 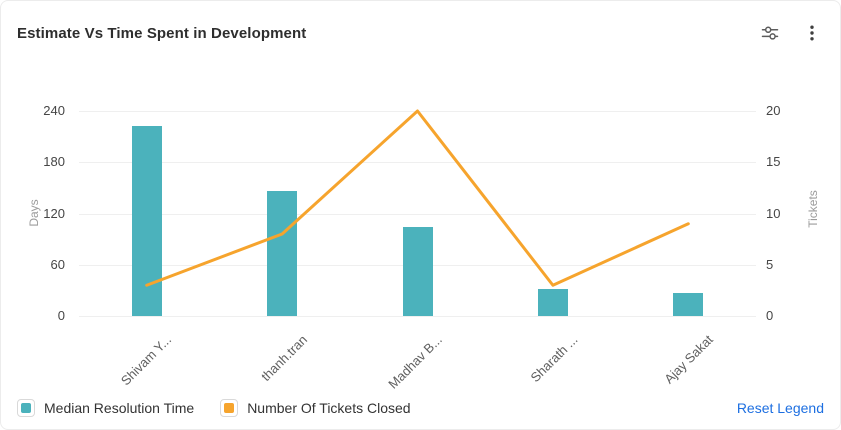 I want to click on bar-madhav-b, so click(x=417, y=271).